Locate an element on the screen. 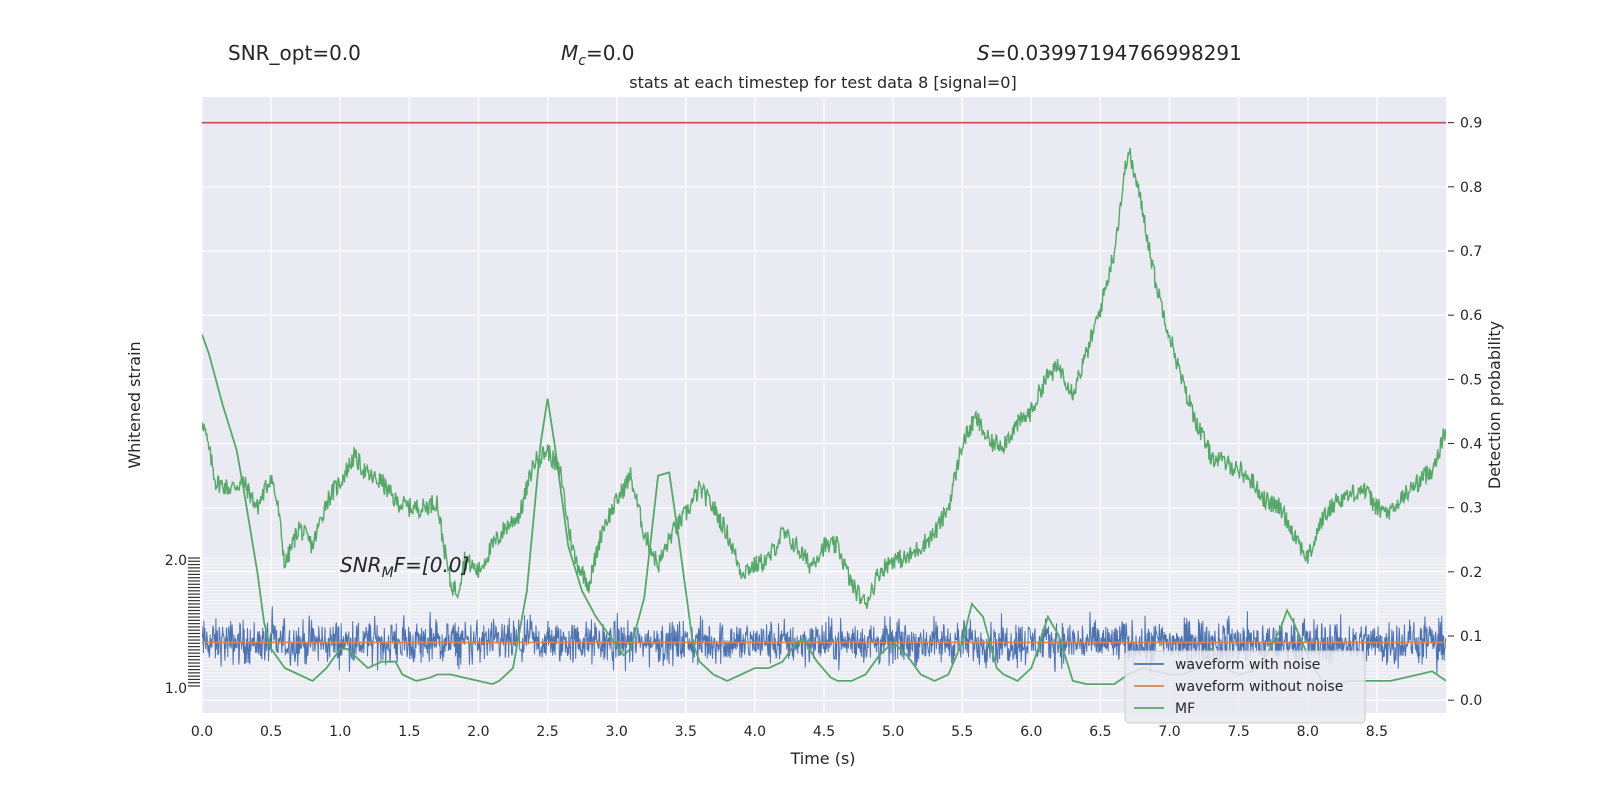 This screenshot has width=1600, height=800. left-axis-ticks is located at coordinates (194, 622).